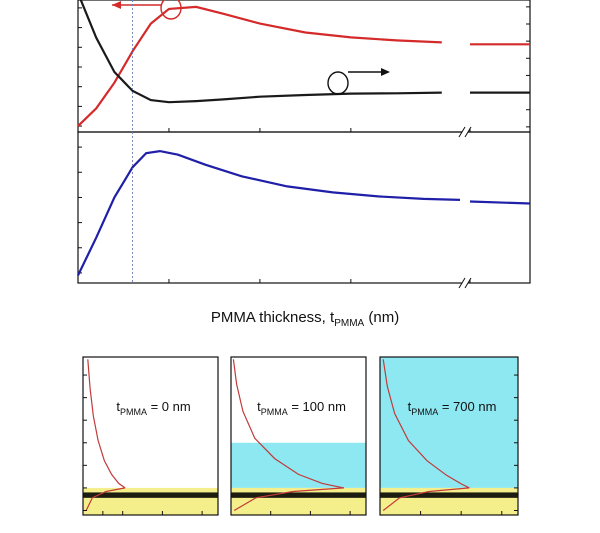 This screenshot has height=533, width=600. I want to click on x-axis-title-subscript: PMMA, so click(349, 323).